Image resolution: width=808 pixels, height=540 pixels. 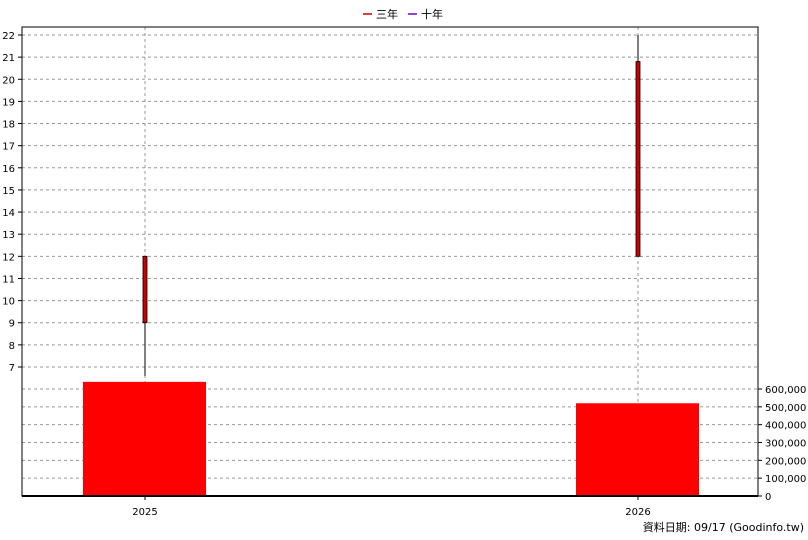 What do you see at coordinates (8, 36) in the screenshot?
I see `price-tick-label: 22` at bounding box center [8, 36].